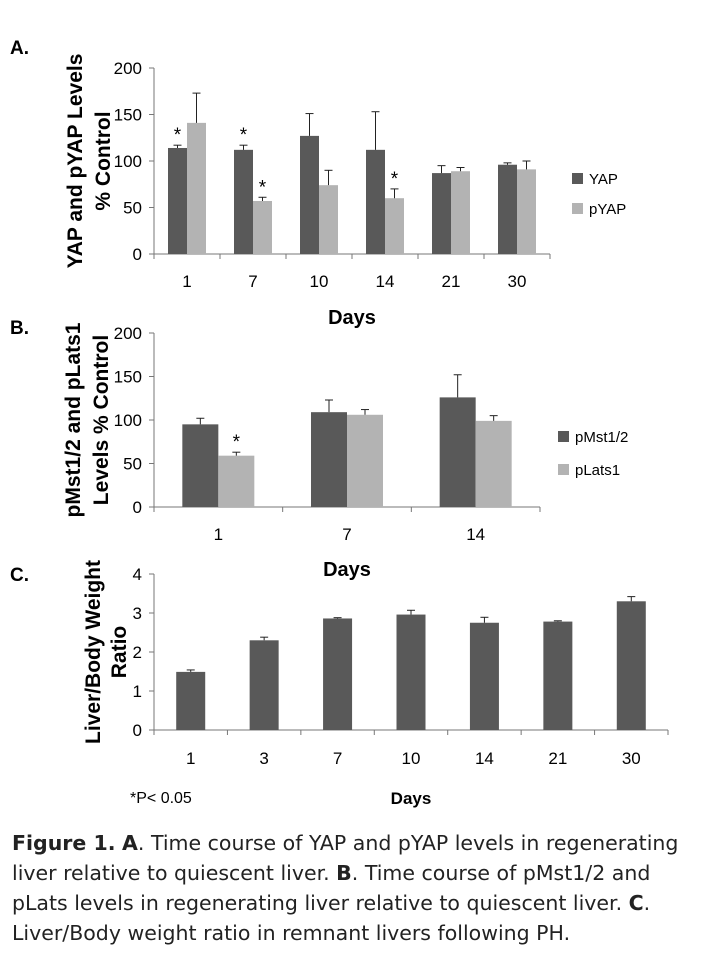  What do you see at coordinates (557, 758) in the screenshot?
I see `panel-3-x-tick-label: 21` at bounding box center [557, 758].